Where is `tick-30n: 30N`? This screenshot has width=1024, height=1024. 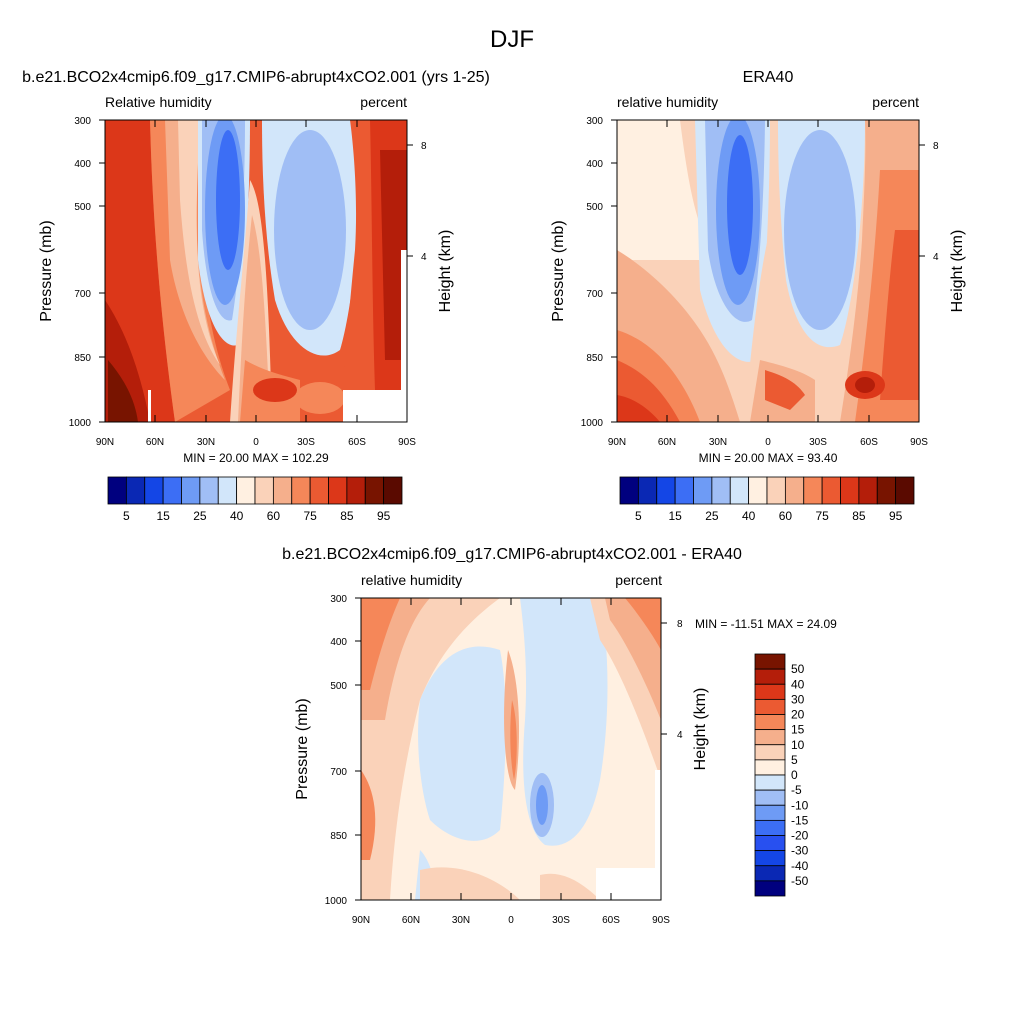
tick-30n: 30N is located at coordinates (206, 284).